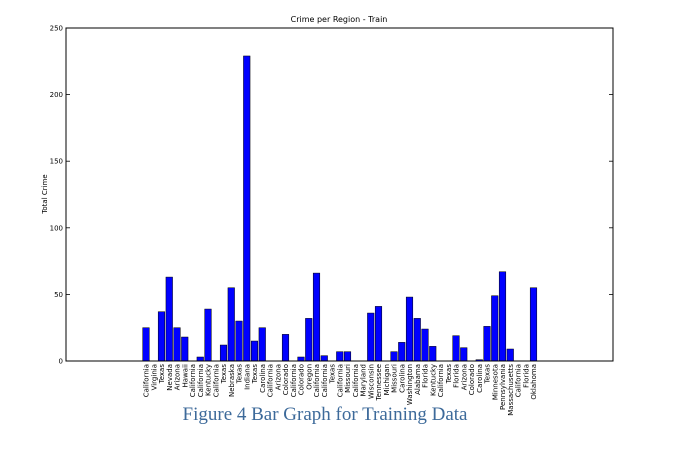 Image resolution: width=699 pixels, height=456 pixels. I want to click on y-tick-label: 150, so click(56, 162).